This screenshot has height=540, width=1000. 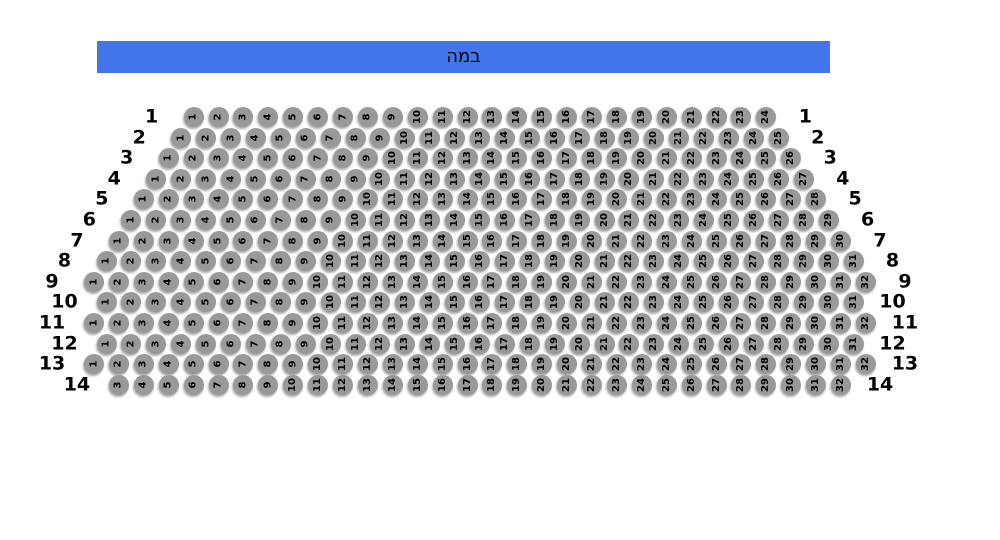 I want to click on seat: 28, so click(x=766, y=281).